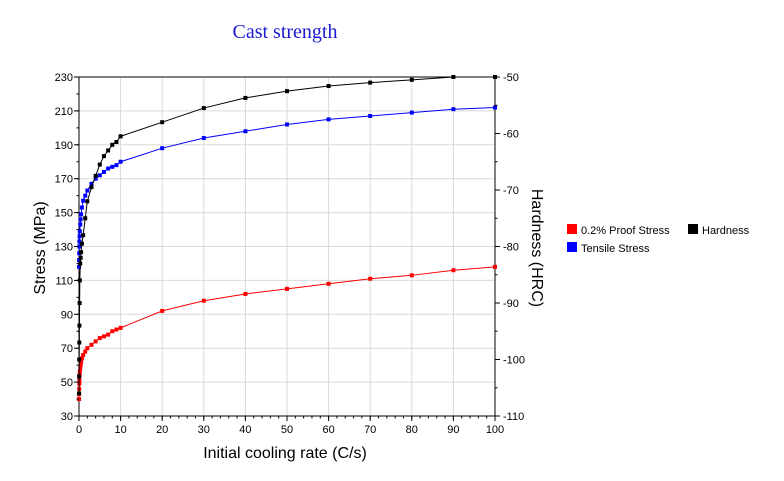  I want to click on x-tick-label: 90, so click(453, 430).